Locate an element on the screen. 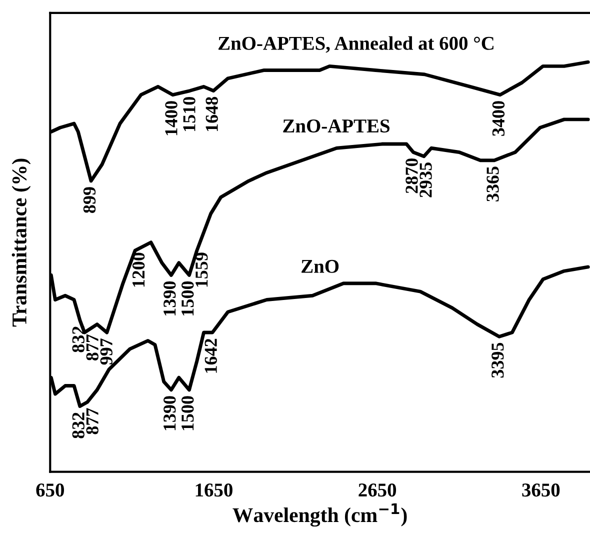 The image size is (590, 538). x-axis-title: Wavelength (cm$^{−1}$) is located at coordinates (319, 515).